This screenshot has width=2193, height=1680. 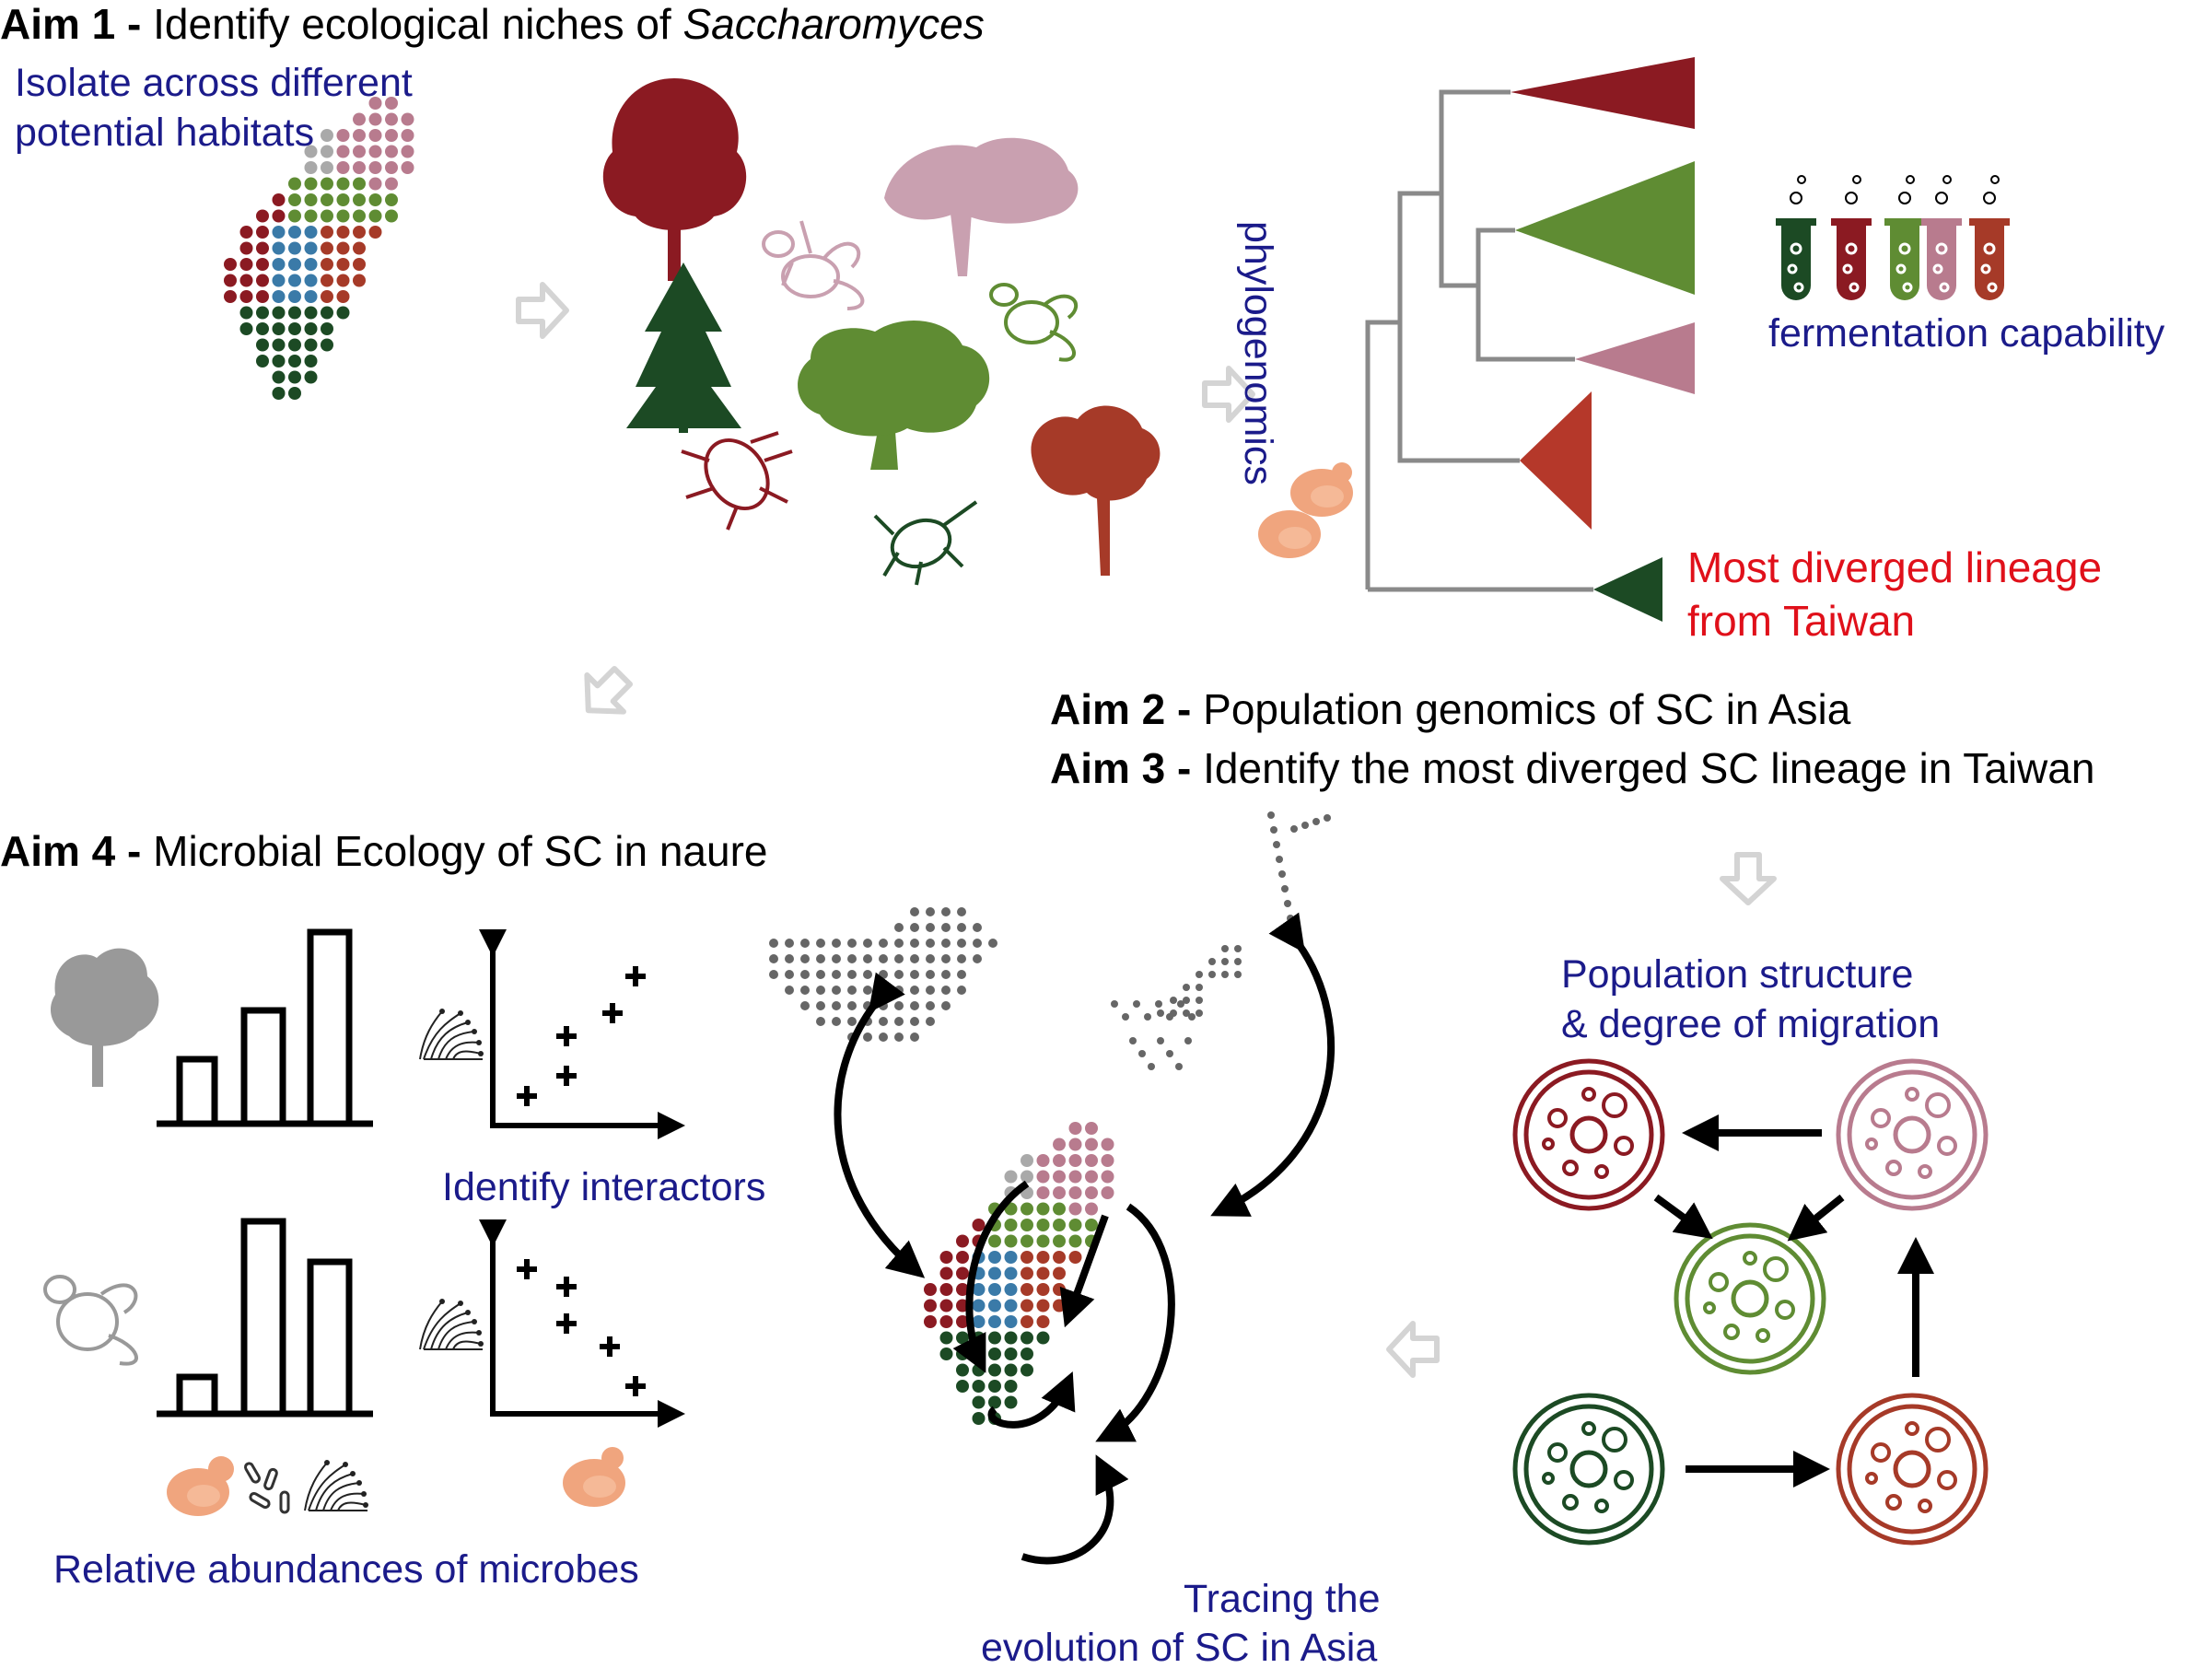 What do you see at coordinates (1034, 322) in the screenshot?
I see `bee-icon-green` at bounding box center [1034, 322].